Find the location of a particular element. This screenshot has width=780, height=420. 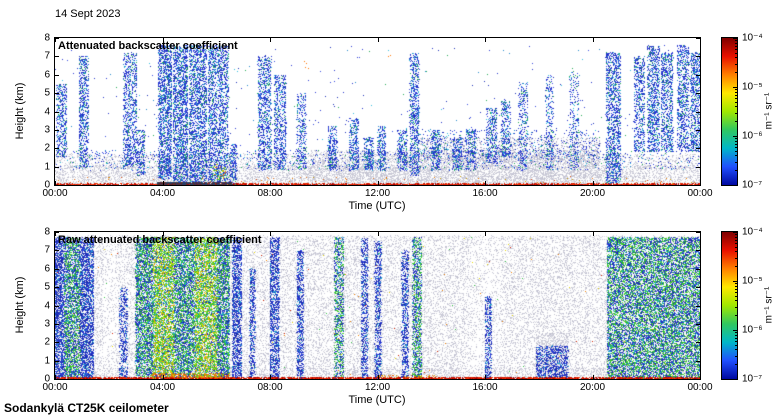

colorbar-tick-label: 10⁻⁷ is located at coordinates (752, 185).